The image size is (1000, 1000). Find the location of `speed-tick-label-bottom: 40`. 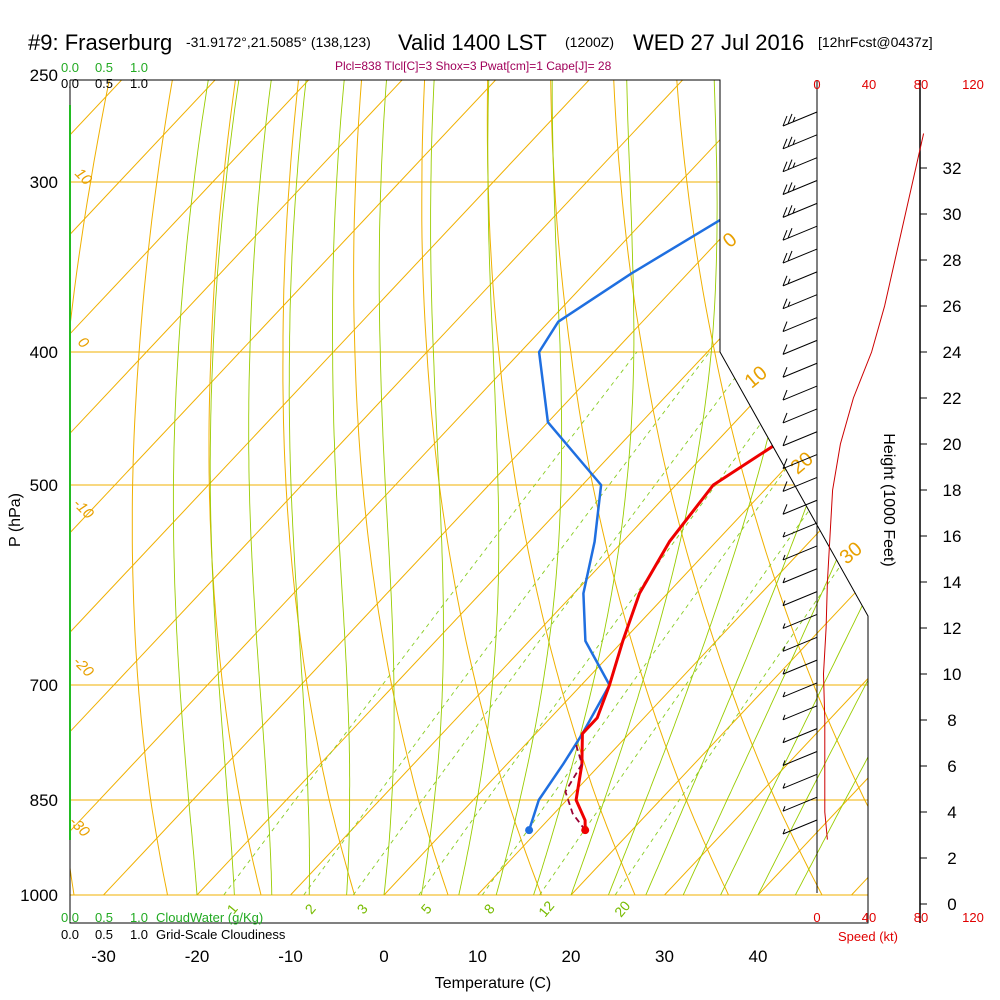

speed-tick-label-bottom: 40 is located at coordinates (869, 917).